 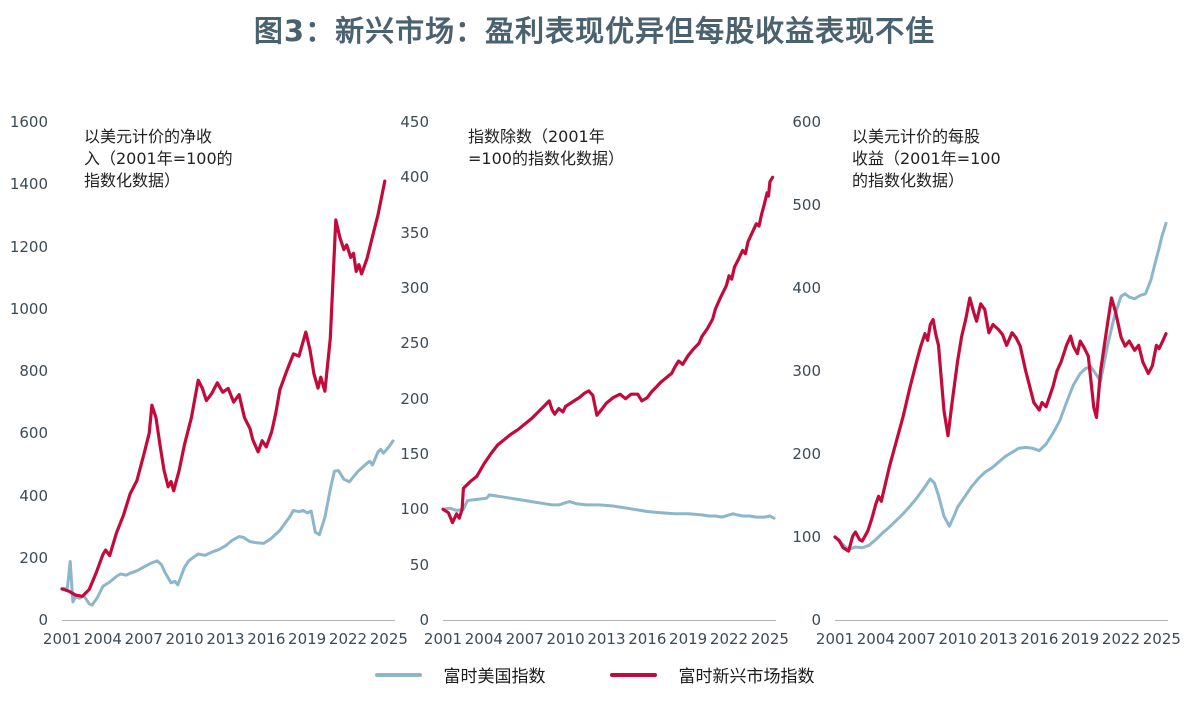 What do you see at coordinates (158, 158) in the screenshot?
I see `chart-annotation-net-income: 以美元计价的净收 入（2001年=100的 指数化数据）` at bounding box center [158, 158].